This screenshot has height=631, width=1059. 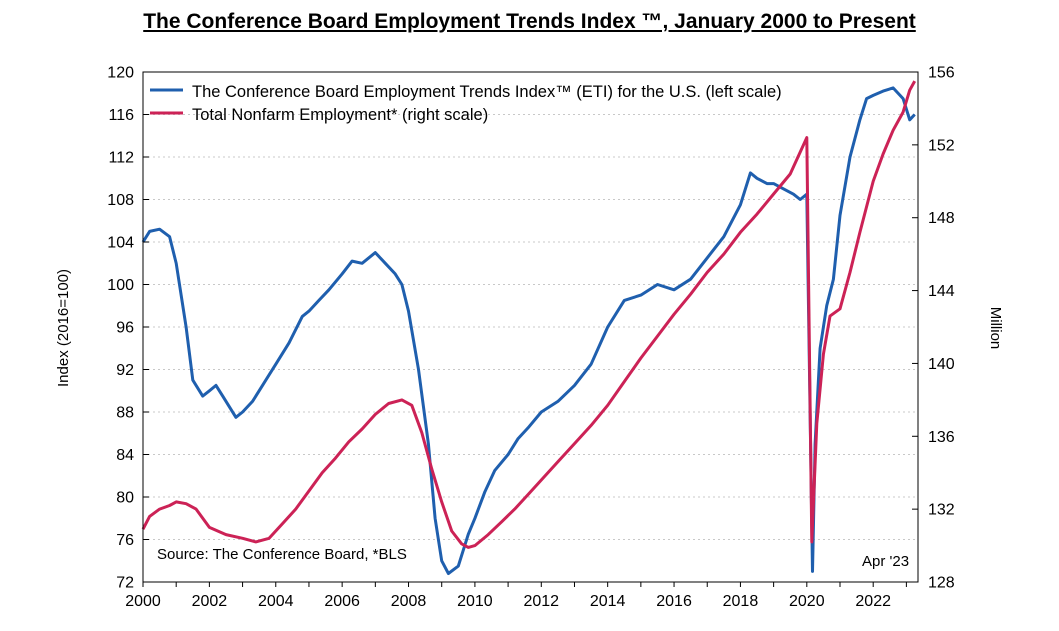 What do you see at coordinates (121, 158) in the screenshot?
I see `y-tick-label: 112` at bounding box center [121, 158].